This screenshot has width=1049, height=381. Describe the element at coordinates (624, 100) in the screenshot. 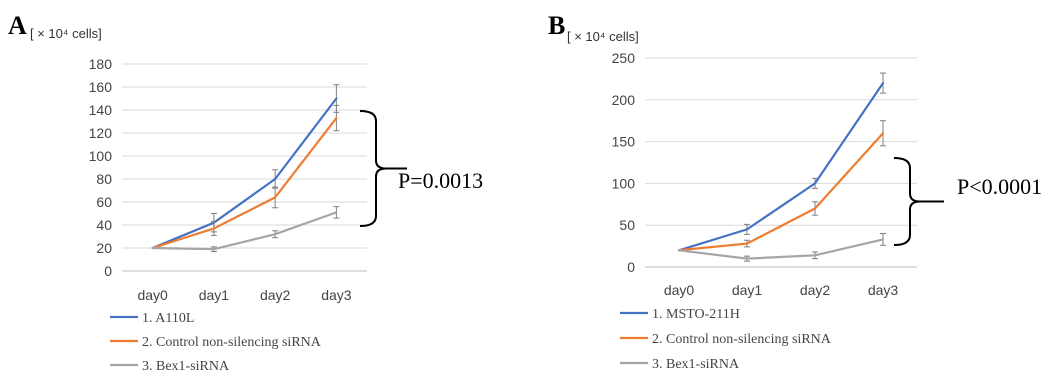

I see `y-tick-label: 200` at that location.